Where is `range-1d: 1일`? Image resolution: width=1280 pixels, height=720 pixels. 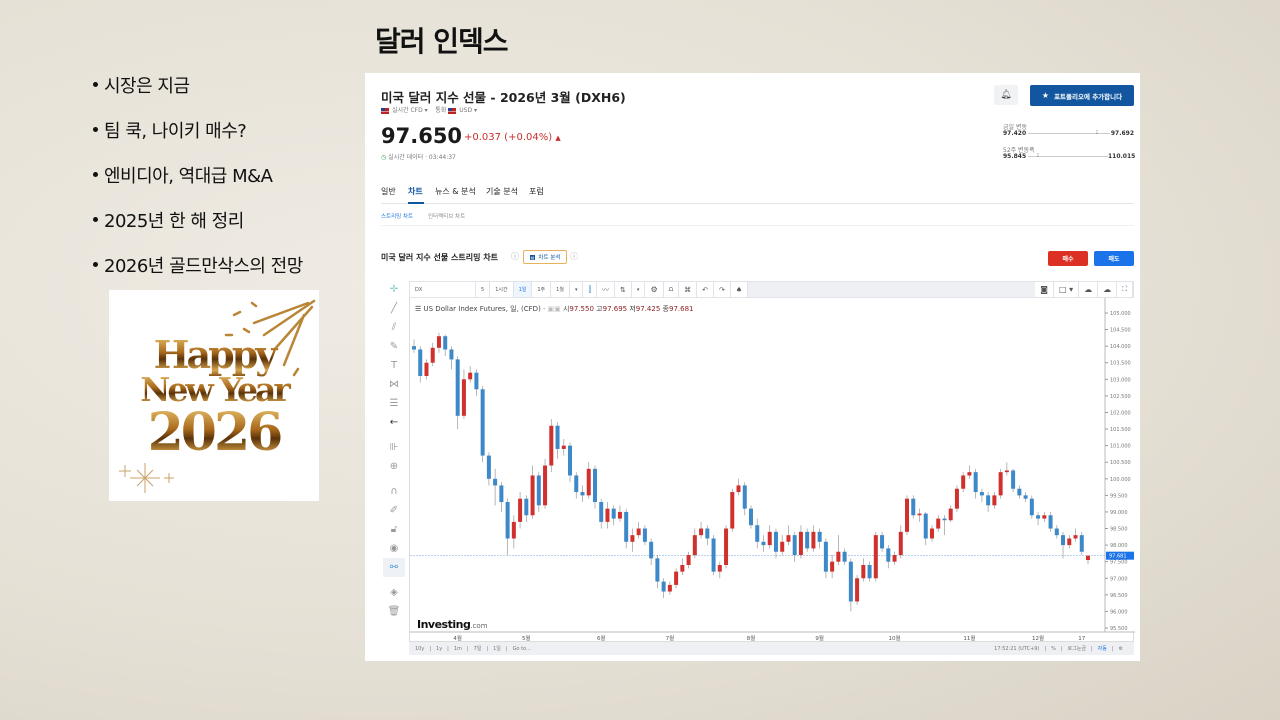
range-1d: 1일 is located at coordinates (497, 649).